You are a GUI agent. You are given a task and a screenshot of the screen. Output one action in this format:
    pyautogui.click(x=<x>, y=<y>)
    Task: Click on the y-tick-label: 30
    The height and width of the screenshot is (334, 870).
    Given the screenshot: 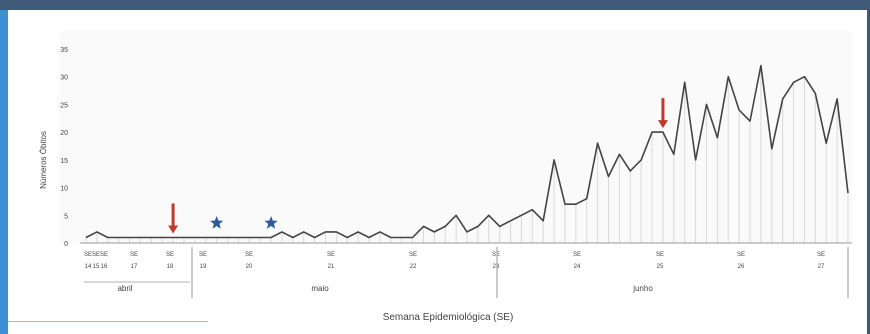 What is the action you would take?
    pyautogui.click(x=64, y=78)
    